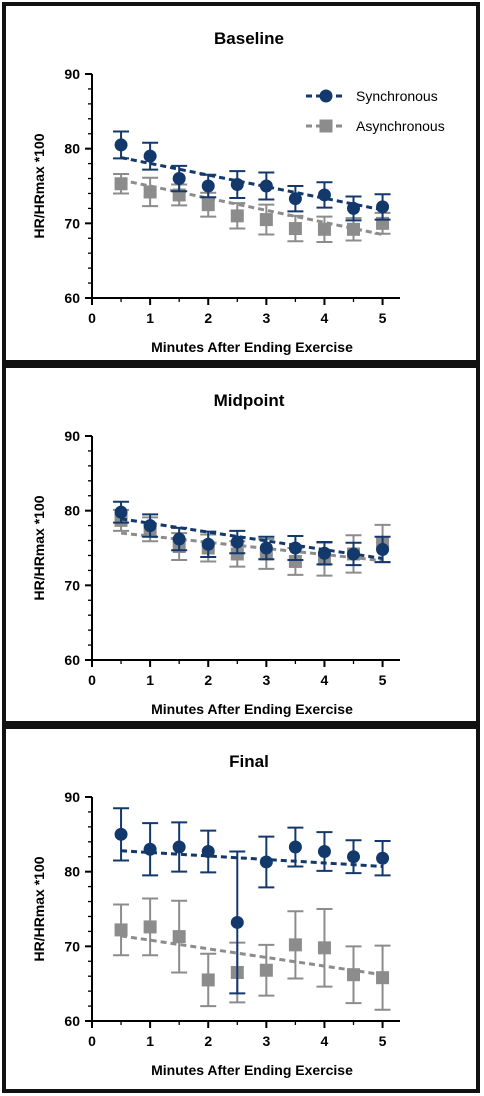 This screenshot has width=484, height=1096. What do you see at coordinates (249, 400) in the screenshot?
I see `chart-title: Midpoint` at bounding box center [249, 400].